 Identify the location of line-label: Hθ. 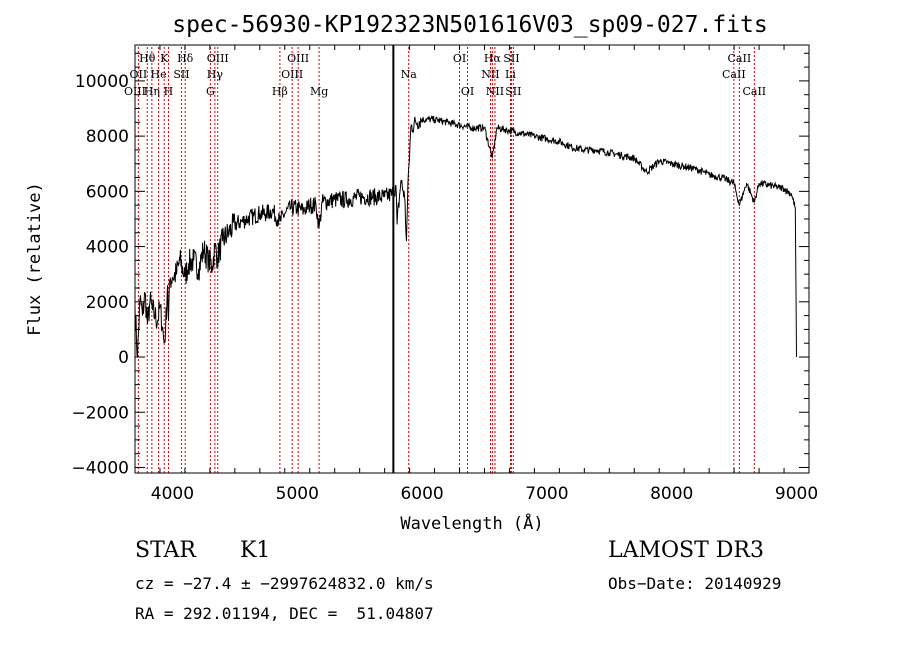
(147, 58).